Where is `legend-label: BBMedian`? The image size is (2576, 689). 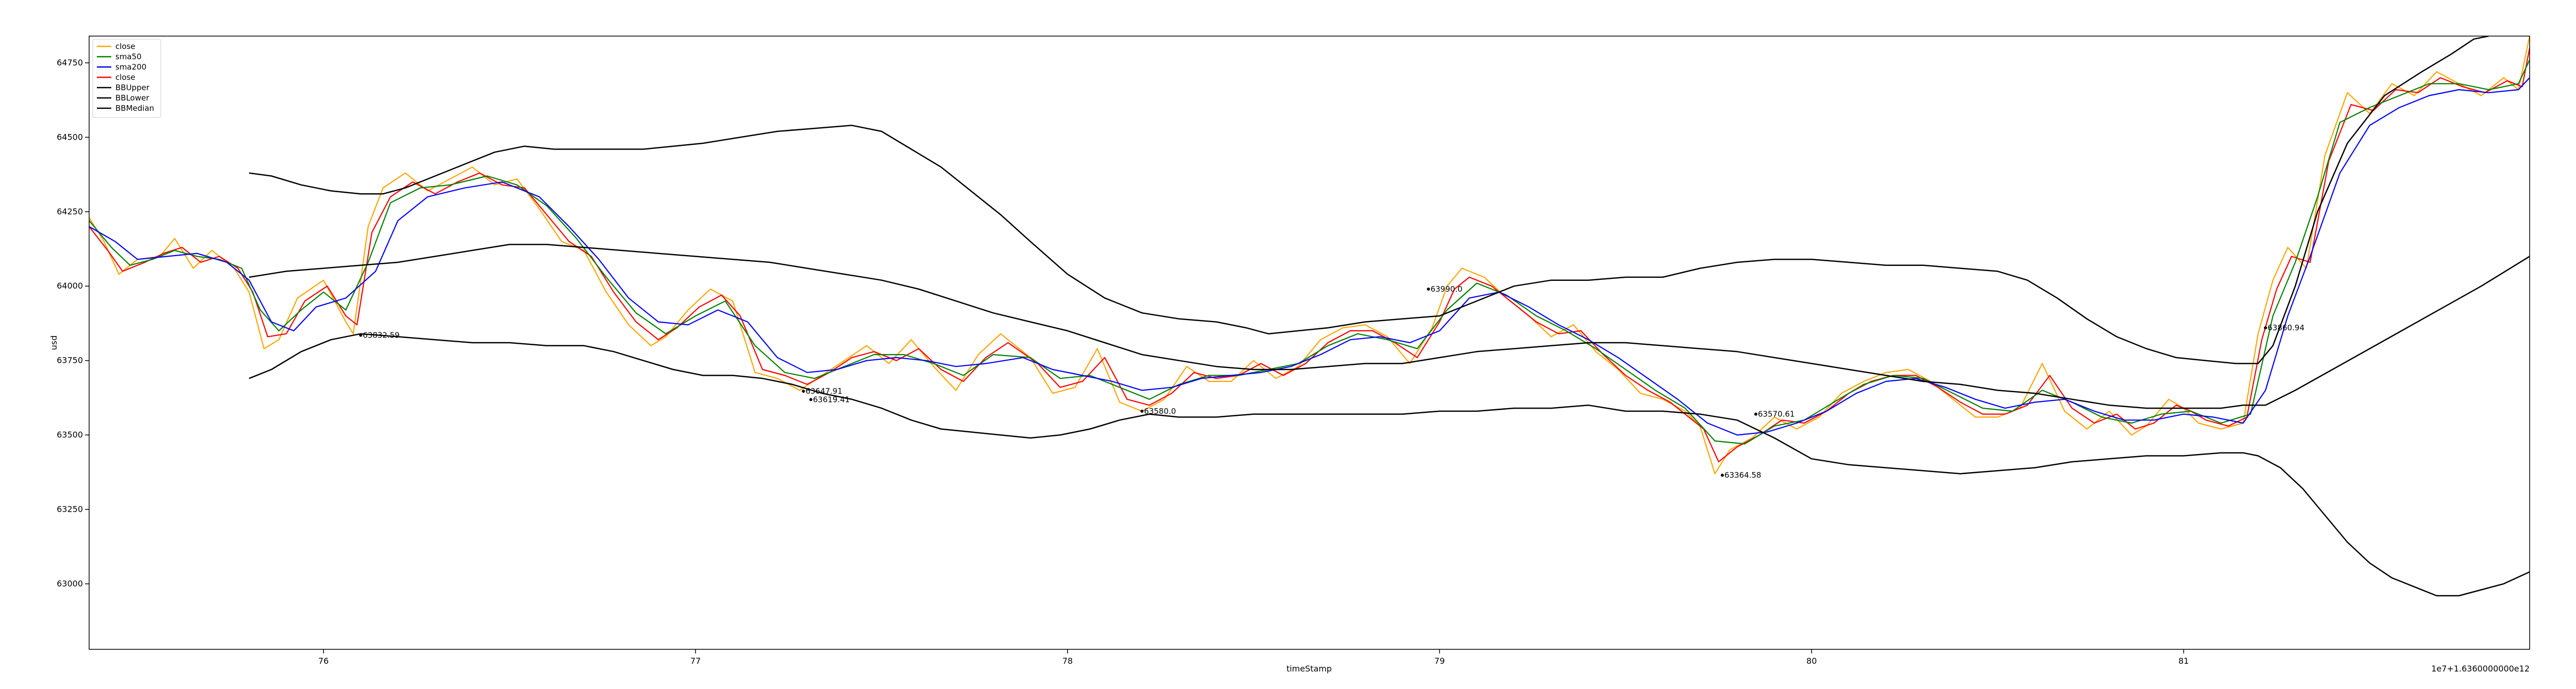
legend-label: BBMedian is located at coordinates (135, 109).